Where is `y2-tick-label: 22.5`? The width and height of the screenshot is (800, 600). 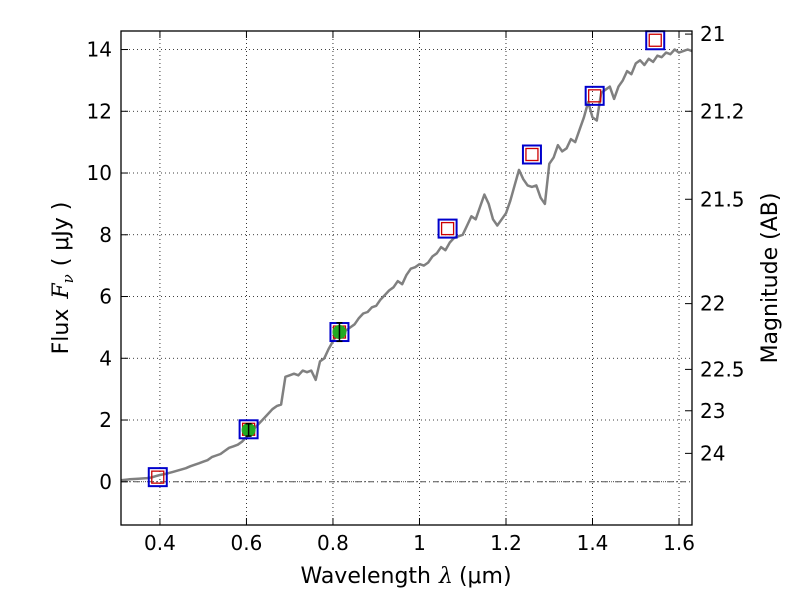
y2-tick-label: 22.5 is located at coordinates (722, 369).